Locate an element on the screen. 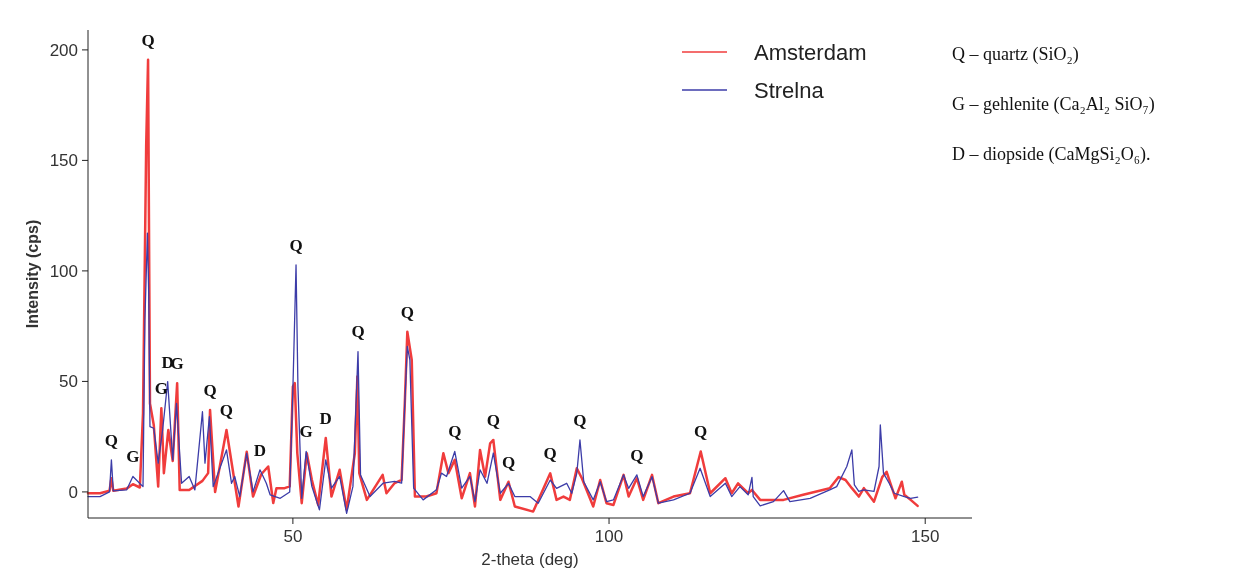 This screenshot has height=577, width=1250. y-tick-label: 200 is located at coordinates (63, 50).